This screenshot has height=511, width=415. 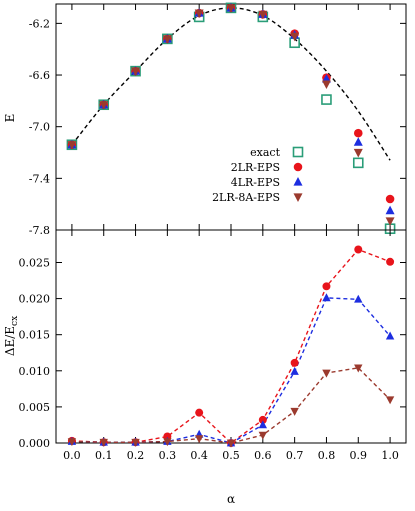 What do you see at coordinates (327, 455) in the screenshot?
I see `alpha-x-tick-label: 0.8` at bounding box center [327, 455].